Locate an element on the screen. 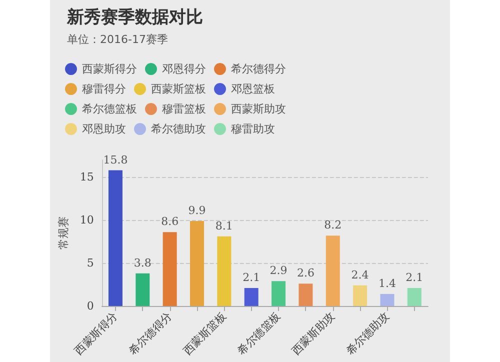 This screenshot has width=500, height=362. chart-title: 新秀赛季数据对比 is located at coordinates (134, 18).